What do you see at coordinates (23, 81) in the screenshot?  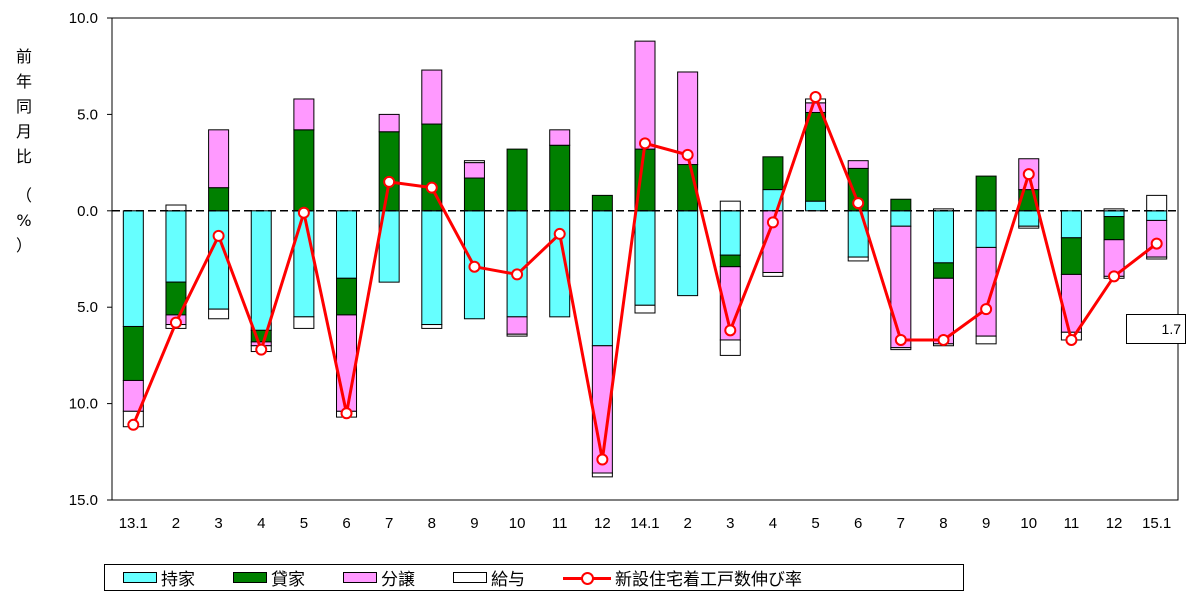 I see `y-label-char: 年` at bounding box center [23, 81].